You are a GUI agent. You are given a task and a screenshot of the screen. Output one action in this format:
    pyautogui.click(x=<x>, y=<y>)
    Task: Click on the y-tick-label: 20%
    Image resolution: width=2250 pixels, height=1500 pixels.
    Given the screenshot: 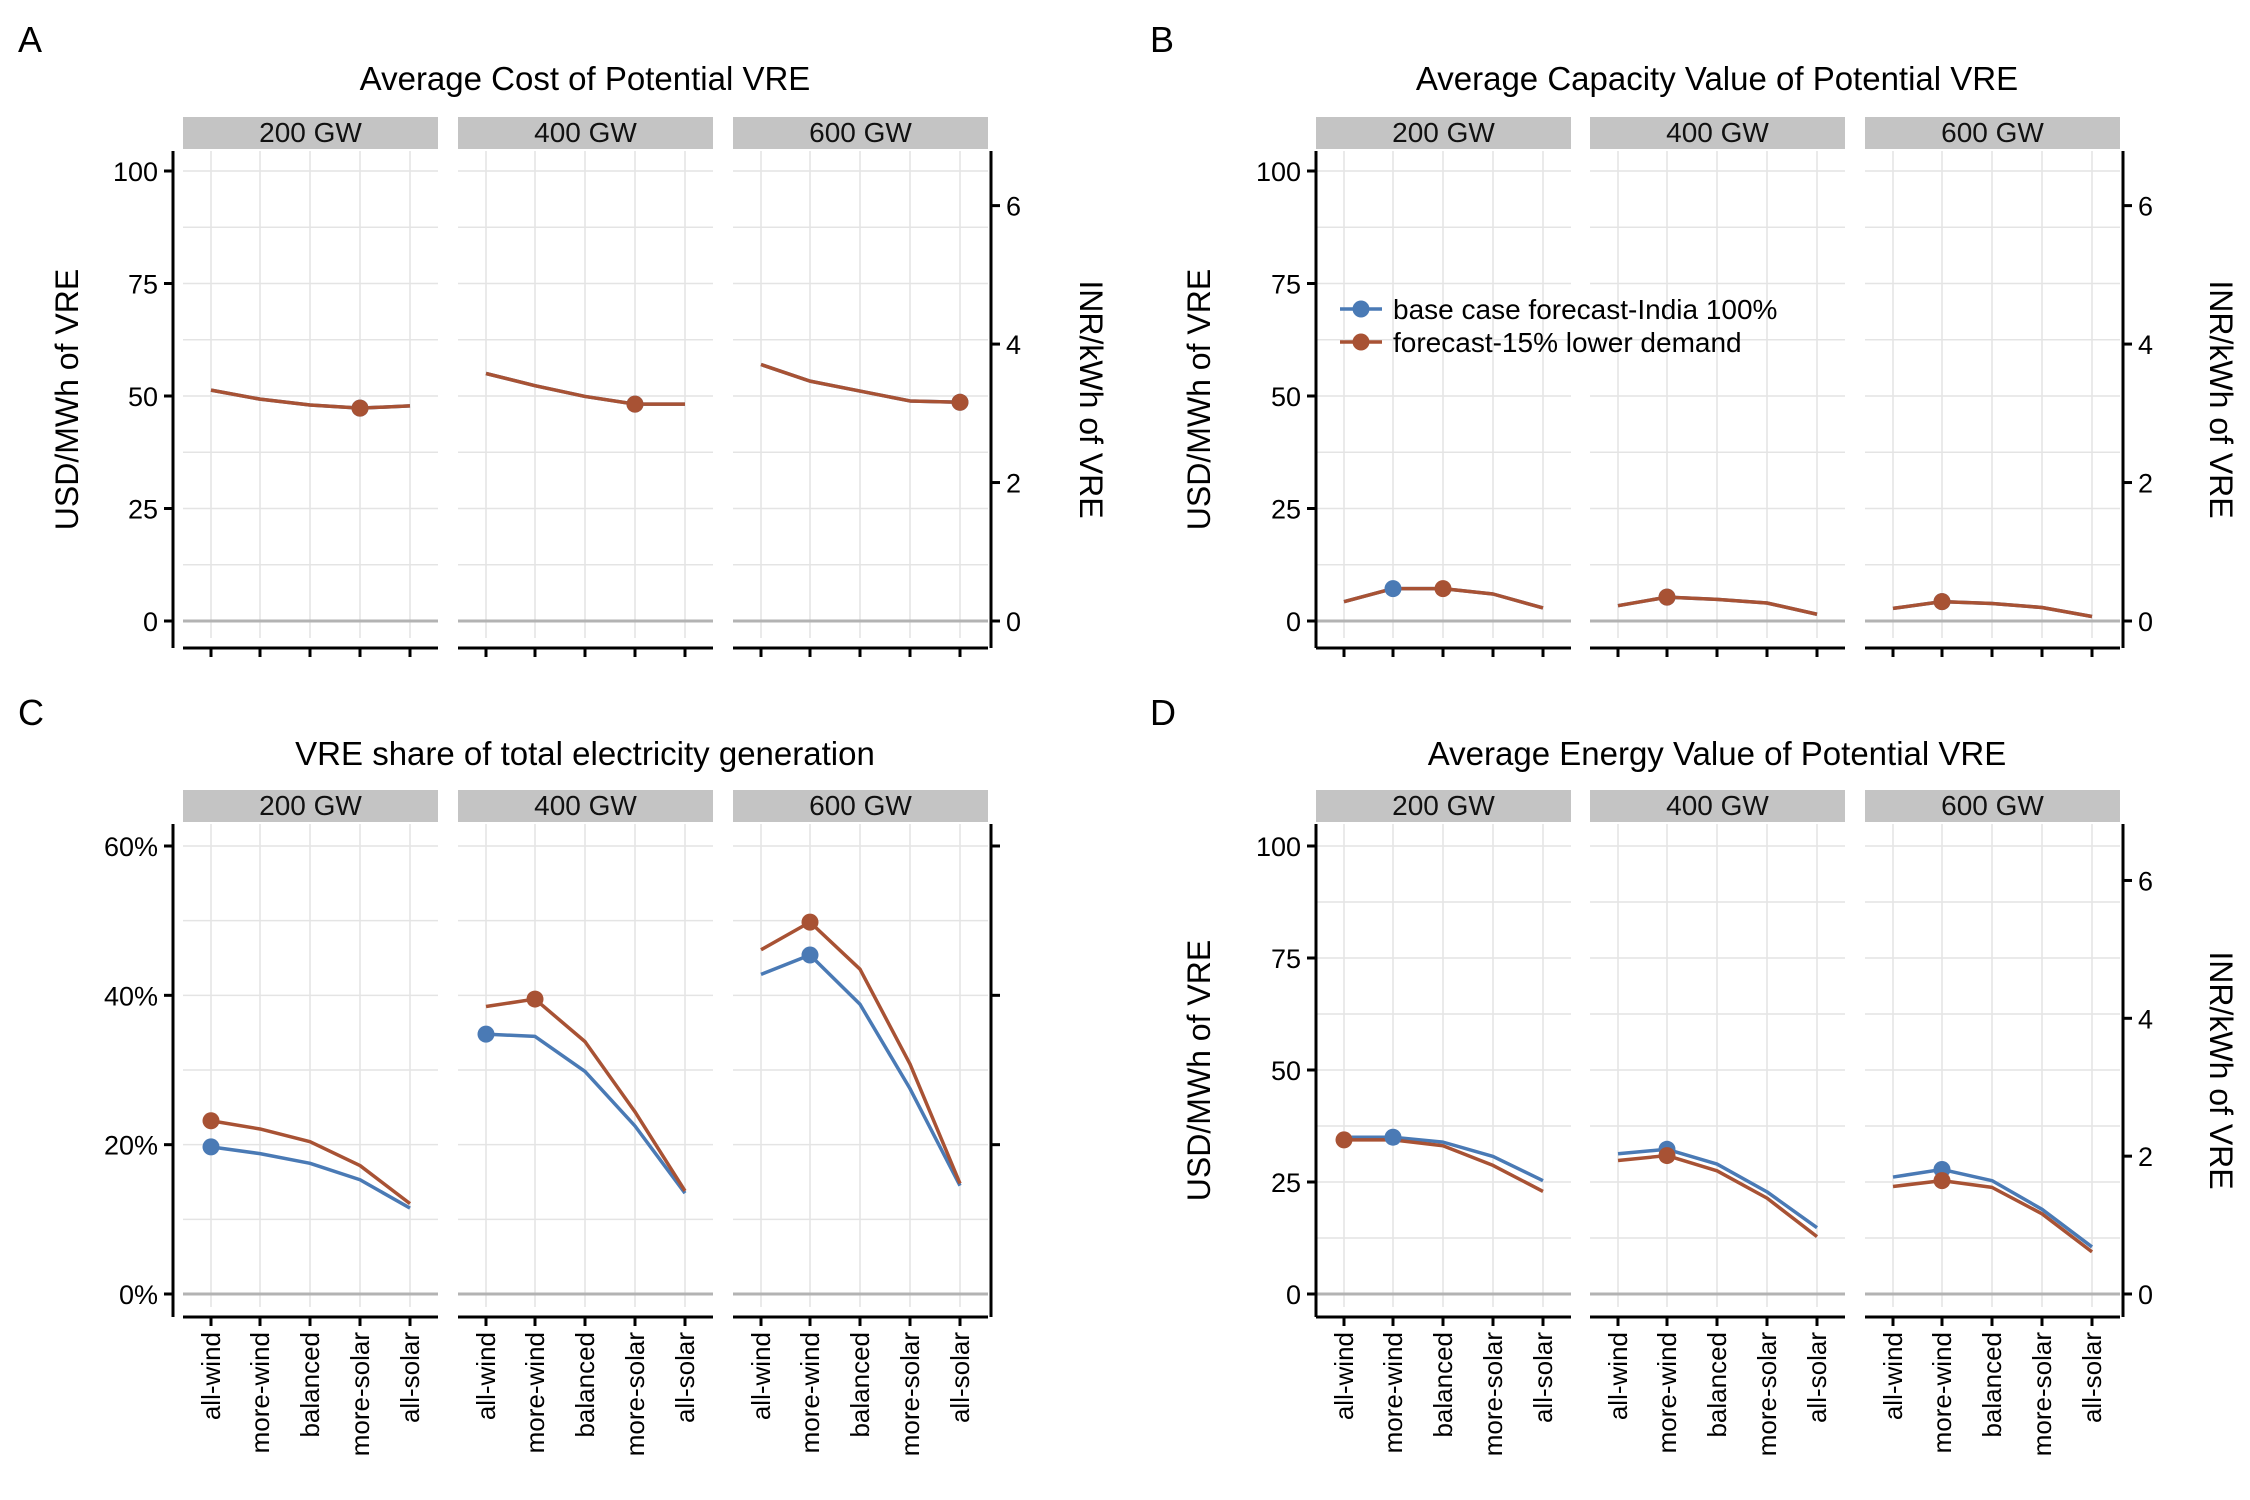 What is the action you would take?
    pyautogui.click(x=131, y=1146)
    